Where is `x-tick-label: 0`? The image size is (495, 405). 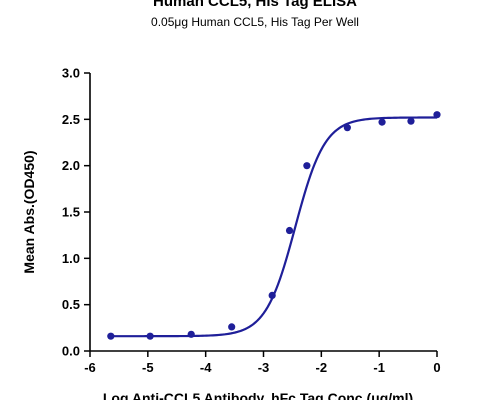
x-tick-label: 0 is located at coordinates (436, 367).